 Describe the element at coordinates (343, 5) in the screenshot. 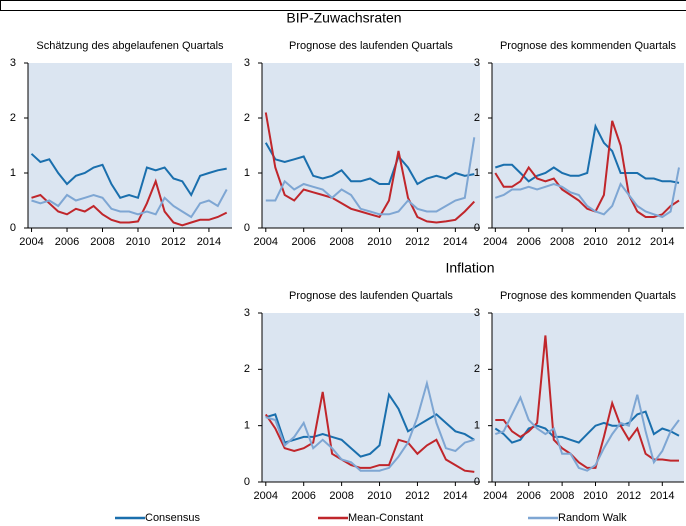

I see `frame` at that location.